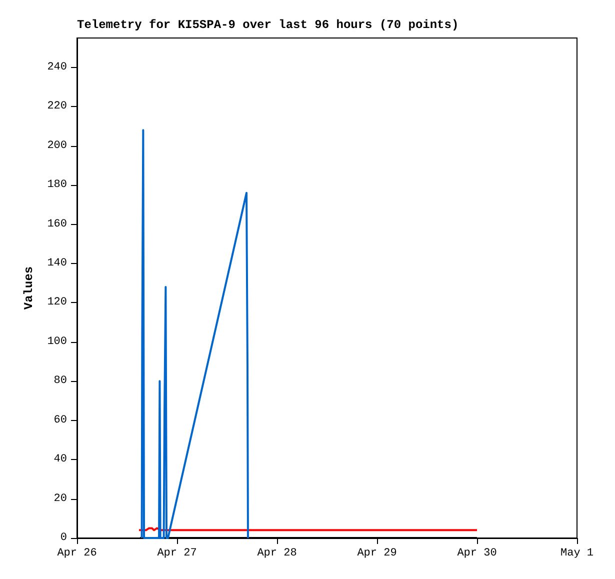 The image size is (615, 579). I want to click on y-tick-label: 140, so click(57, 263).